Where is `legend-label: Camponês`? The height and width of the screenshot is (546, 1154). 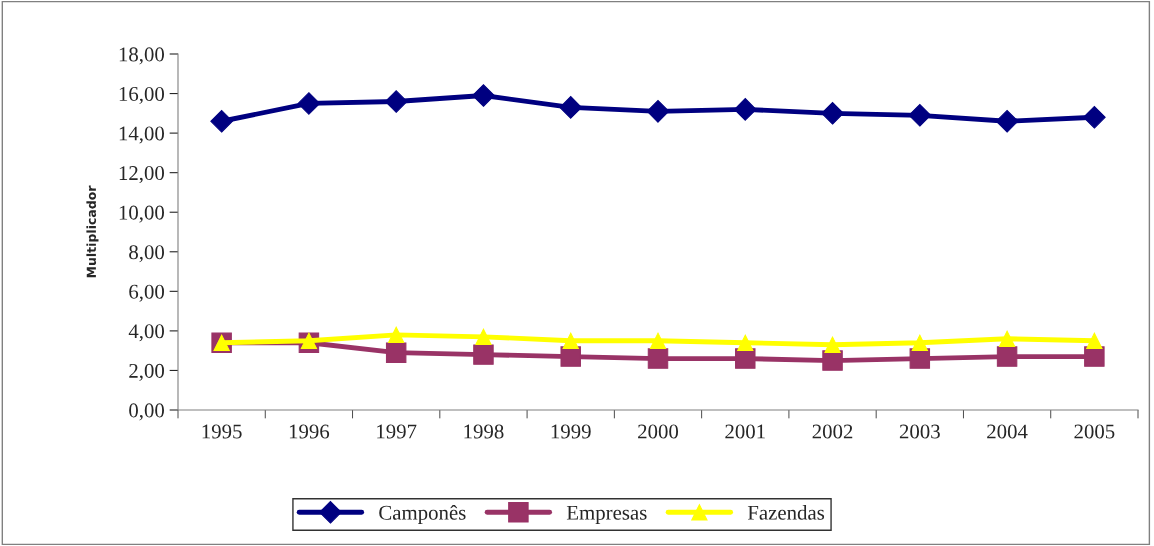
legend-label: Camponês is located at coordinates (422, 515).